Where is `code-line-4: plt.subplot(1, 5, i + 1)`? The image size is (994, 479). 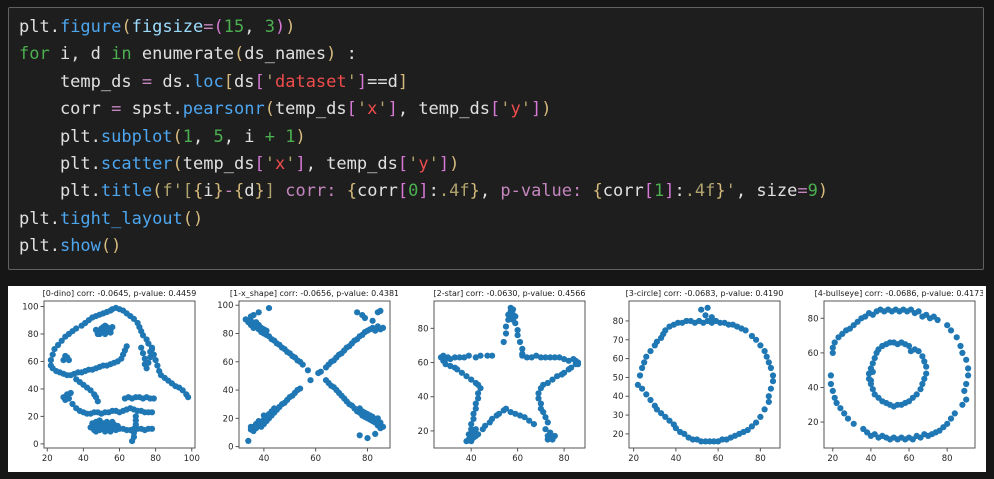
code-line-4: plt.subplot(1, 5, i + 1) is located at coordinates (162, 136).